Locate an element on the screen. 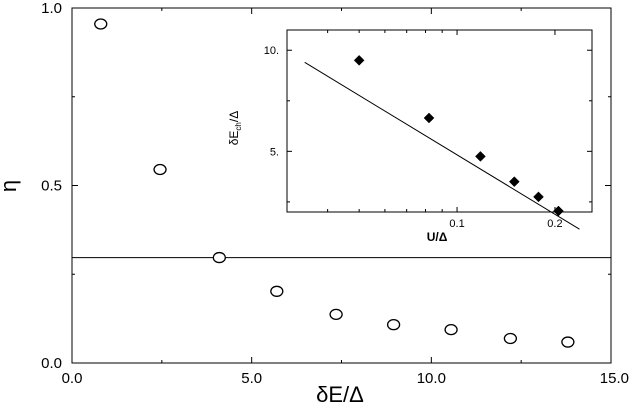 This screenshot has width=631, height=413. main-y-axis-label: η is located at coordinates (10, 186).